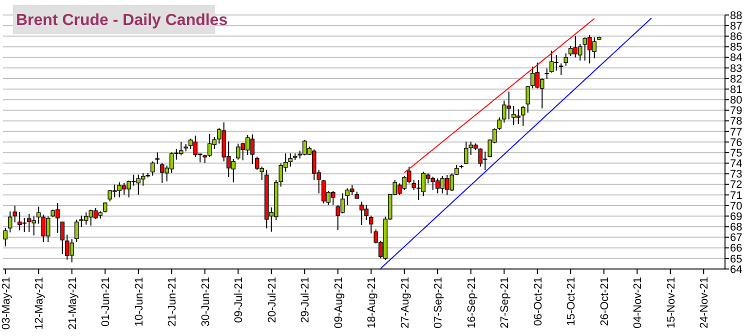 This screenshot has height=336, width=752. I want to click on x-tick-label: 12-May-21, so click(40, 303).